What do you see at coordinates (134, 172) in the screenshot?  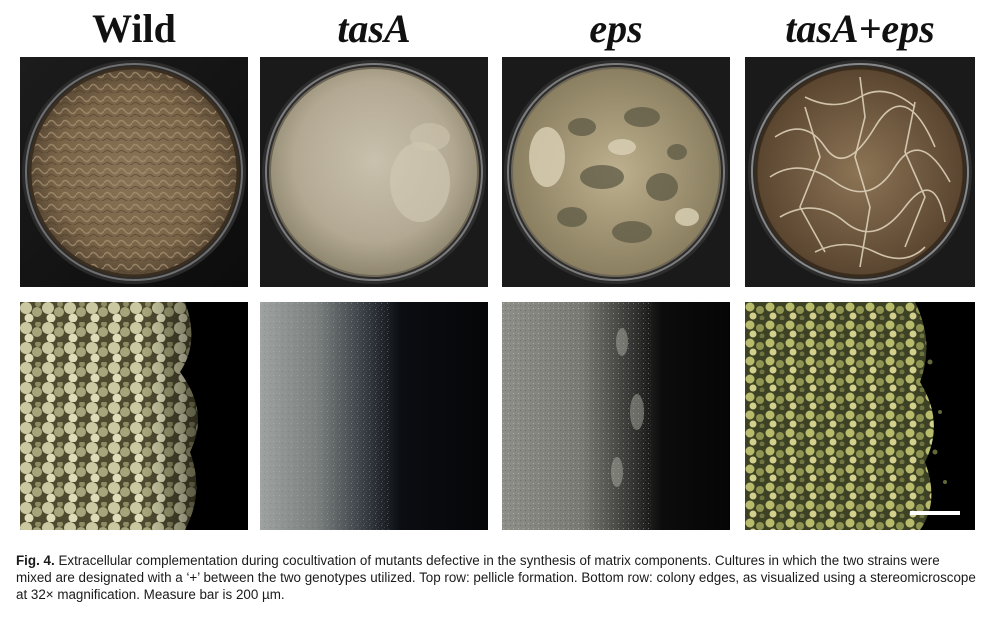 I see `pellicle-photo-wild` at bounding box center [134, 172].